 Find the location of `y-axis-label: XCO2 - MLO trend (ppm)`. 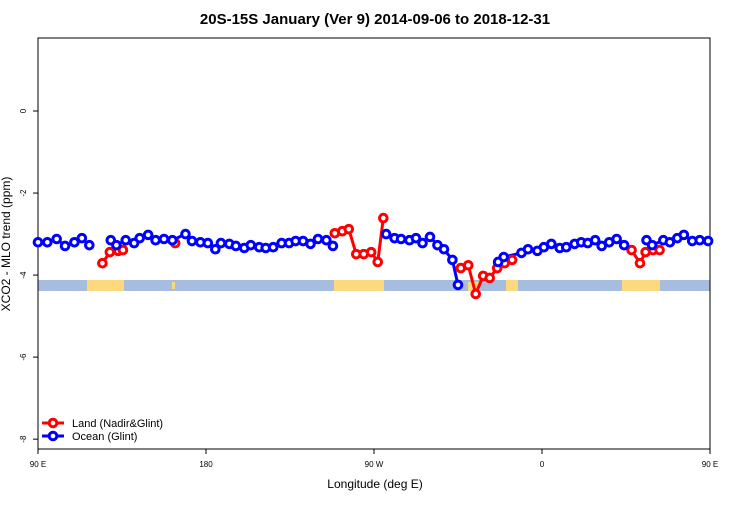

y-axis-label: XCO2 - MLO trend (ppm) is located at coordinates (6, 244).